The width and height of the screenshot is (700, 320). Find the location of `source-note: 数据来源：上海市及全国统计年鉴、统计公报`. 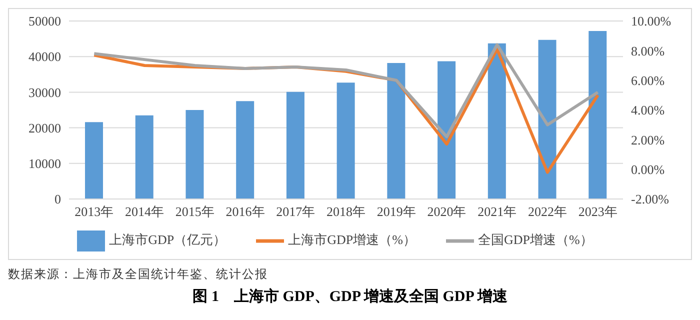

source-note: 数据来源：上海市及全国统计年鉴、统计公报 is located at coordinates (138, 274).